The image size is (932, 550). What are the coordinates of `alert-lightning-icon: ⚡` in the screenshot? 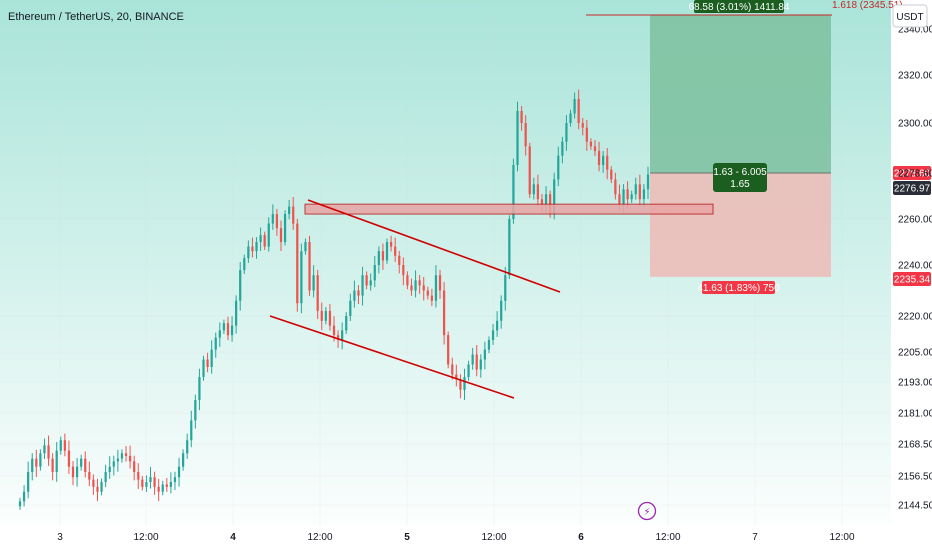 It's located at (647, 511).